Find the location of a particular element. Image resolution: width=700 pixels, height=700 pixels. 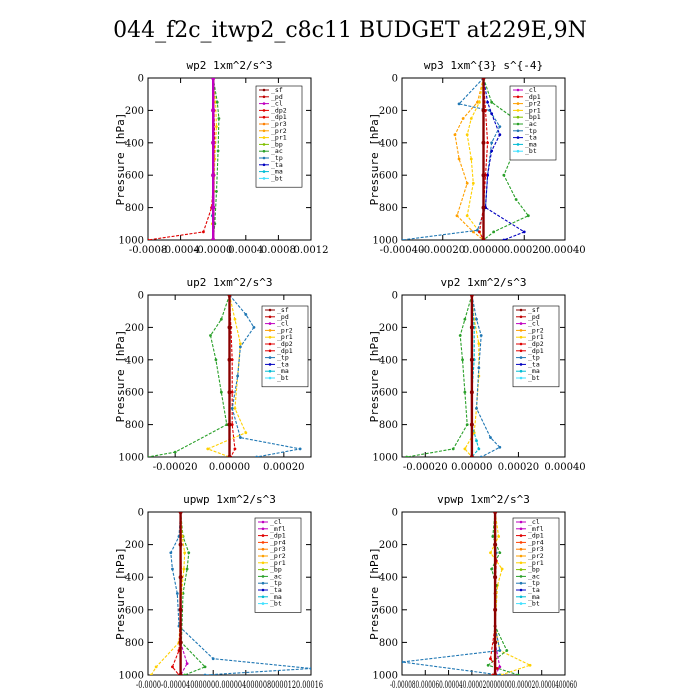

x-tick-label: 0.00040 is located at coordinates (564, 250).